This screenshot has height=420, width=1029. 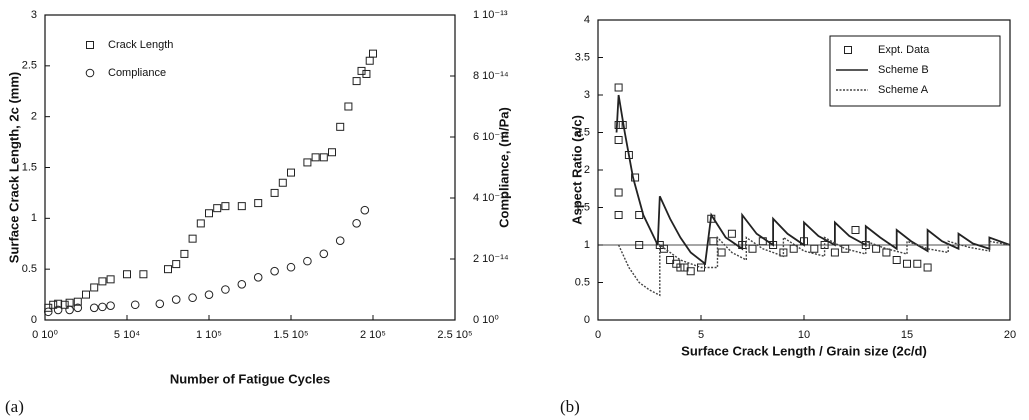 What do you see at coordinates (491, 76) in the screenshot?
I see `y2-tick-label: 8 10⁻¹⁴` at bounding box center [491, 76].